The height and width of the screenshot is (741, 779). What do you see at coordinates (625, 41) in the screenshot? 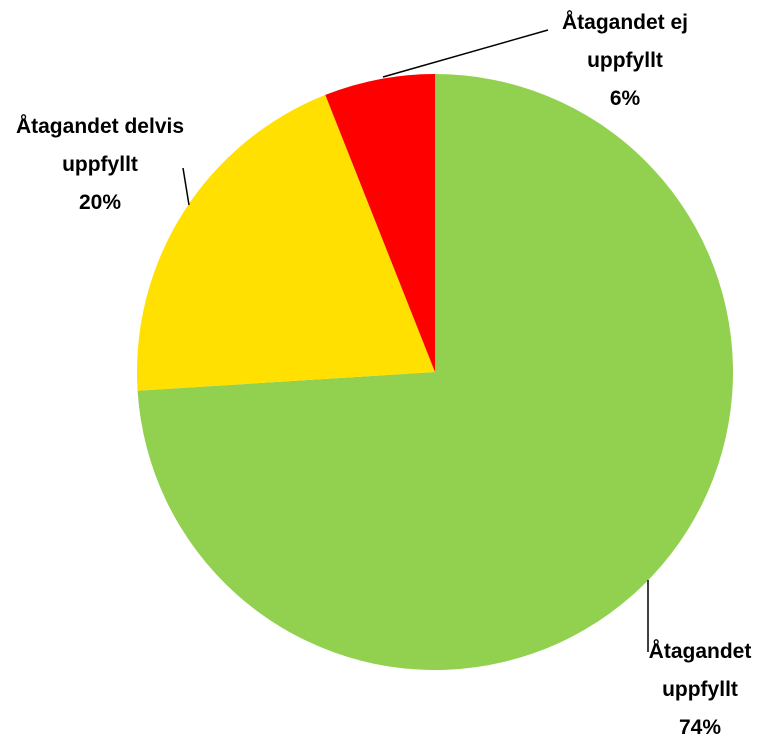
I see `category-label: Åtagandet ej uppfyllt` at bounding box center [625, 41].